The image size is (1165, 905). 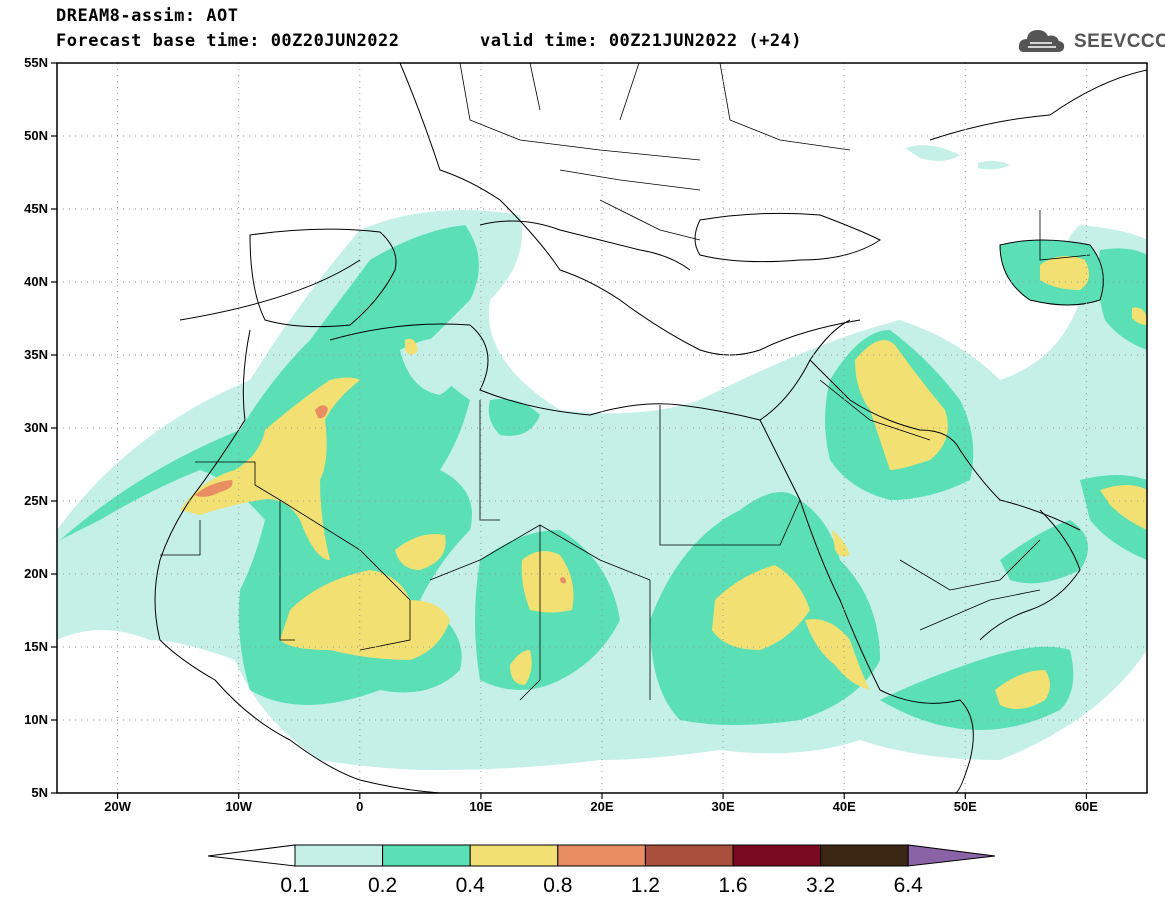 I want to click on colorbar-label: 3.2, so click(x=820, y=885).